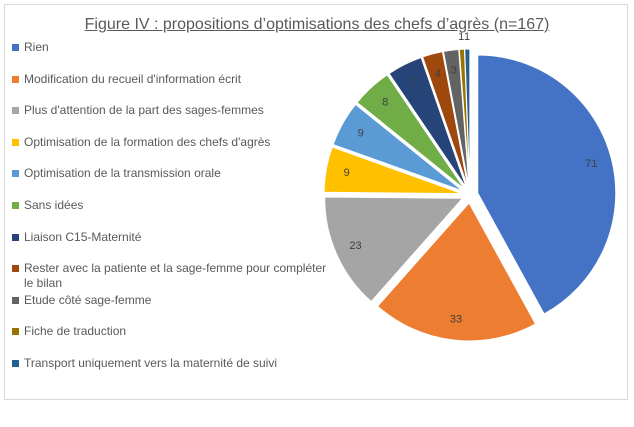  What do you see at coordinates (122, 173) in the screenshot?
I see `legend-label: Optimisation de la transmission orale` at bounding box center [122, 173].